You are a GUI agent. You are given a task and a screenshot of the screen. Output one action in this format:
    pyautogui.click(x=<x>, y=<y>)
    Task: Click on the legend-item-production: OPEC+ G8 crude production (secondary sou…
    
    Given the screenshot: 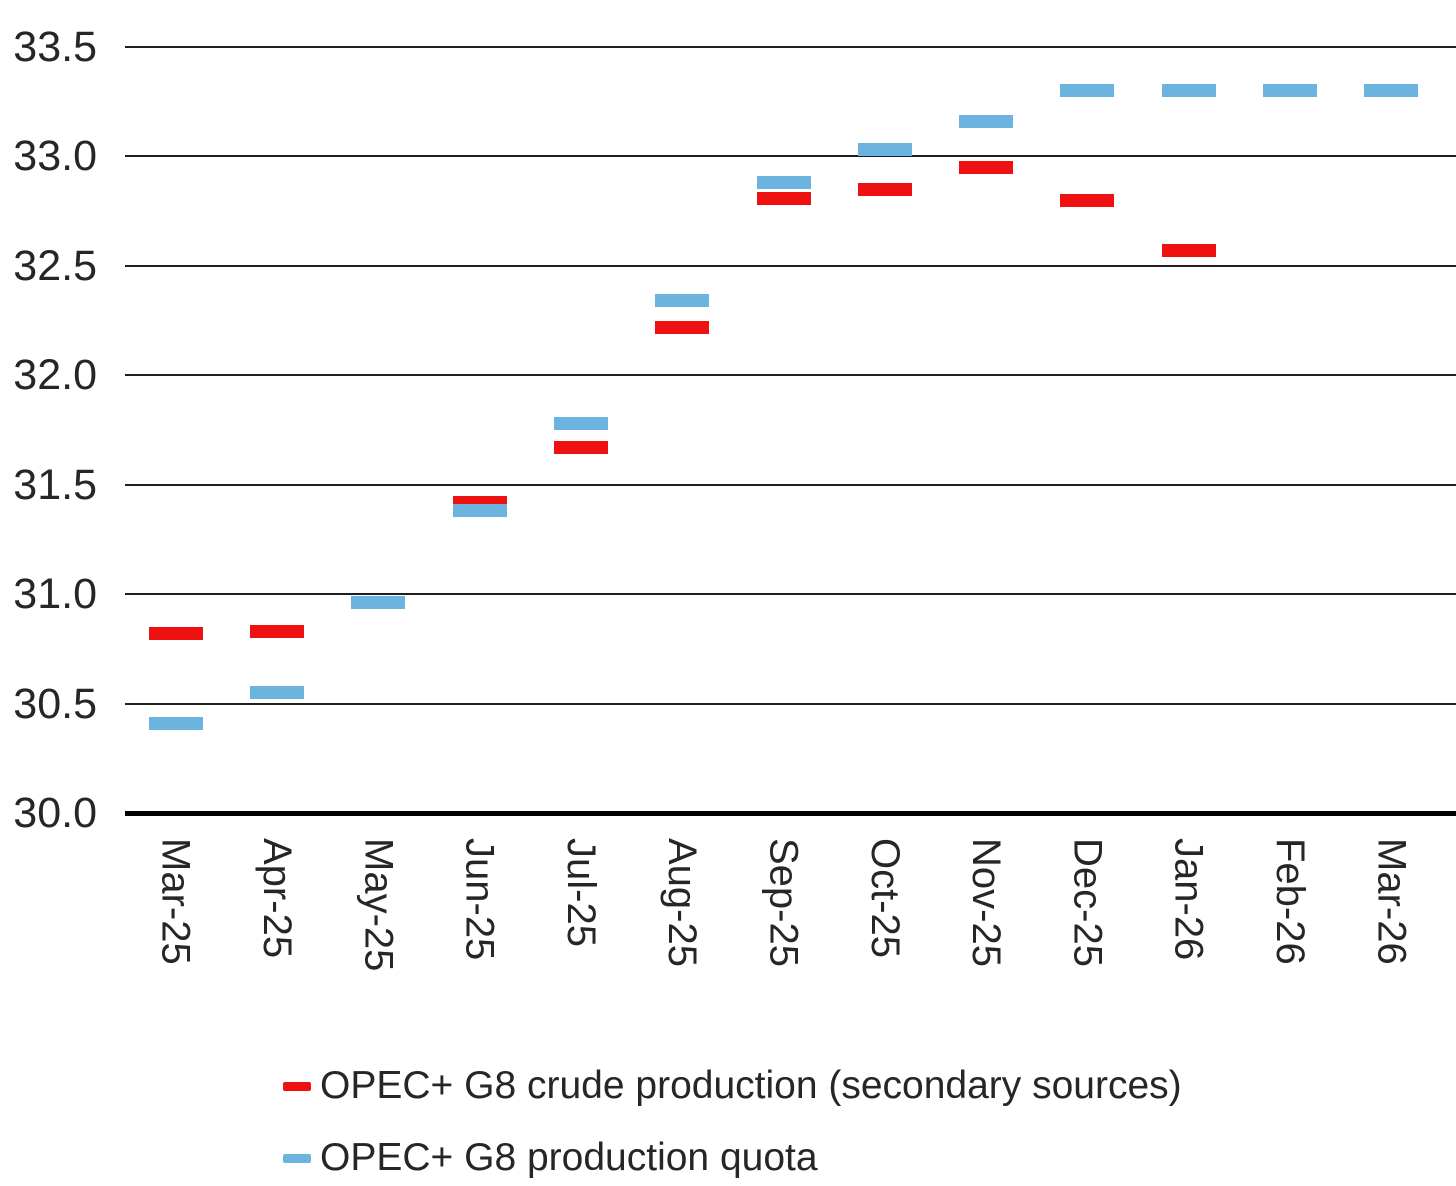 What is the action you would take?
    pyautogui.click(x=732, y=1086)
    